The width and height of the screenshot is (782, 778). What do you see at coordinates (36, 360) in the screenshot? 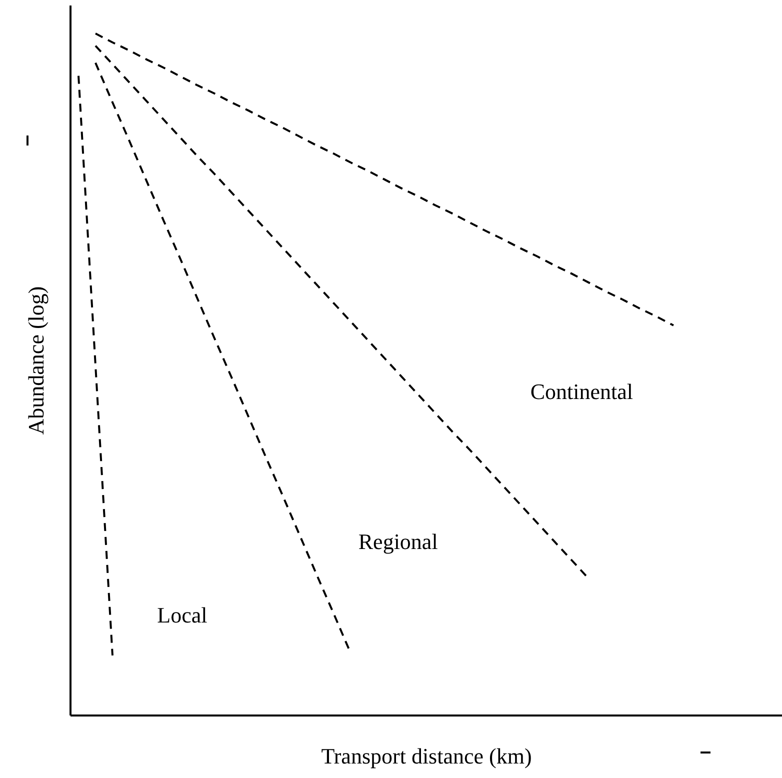
I see `y-axis-title: Abundance (log)` at bounding box center [36, 360].